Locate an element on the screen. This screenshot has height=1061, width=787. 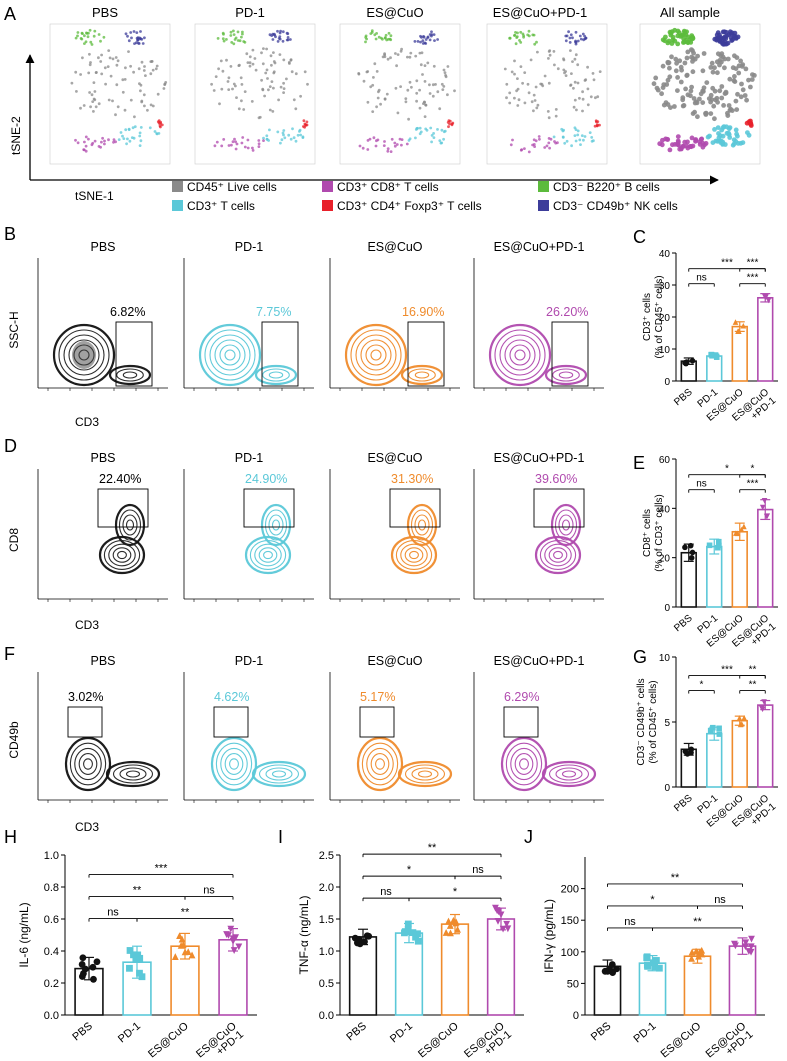
x-tick-label-line: ES@CuO is located at coordinates (168, 1040).